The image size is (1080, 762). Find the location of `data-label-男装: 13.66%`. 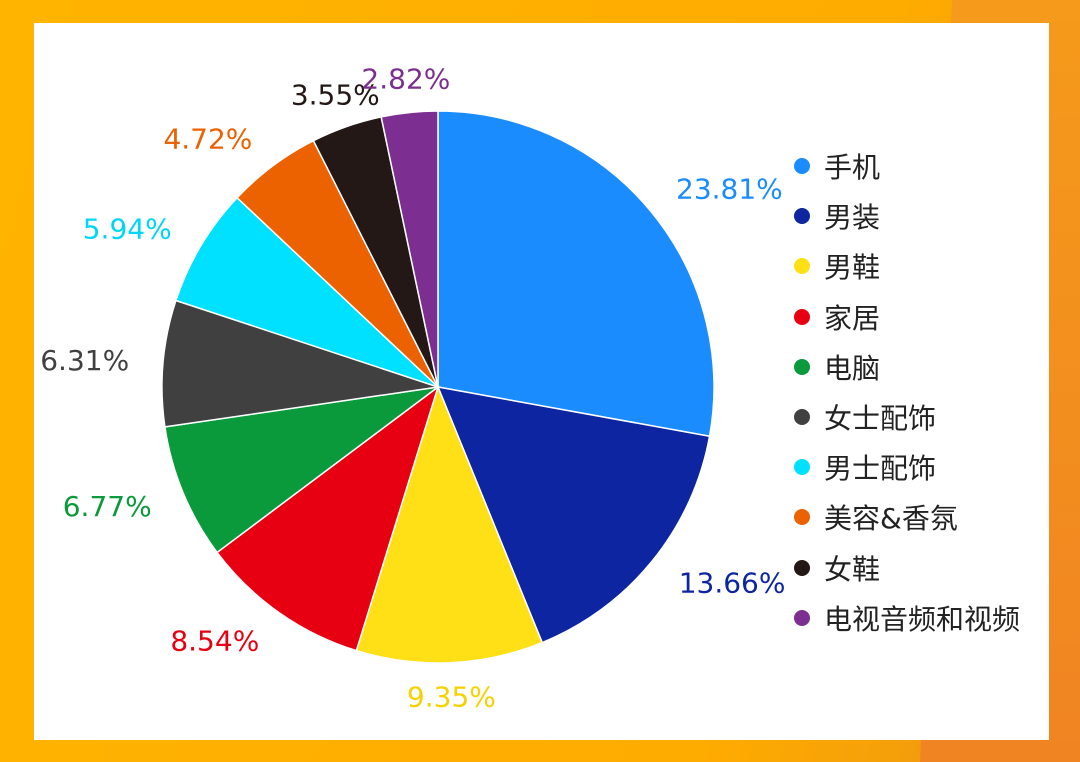

data-label-男装: 13.66% is located at coordinates (732, 582).